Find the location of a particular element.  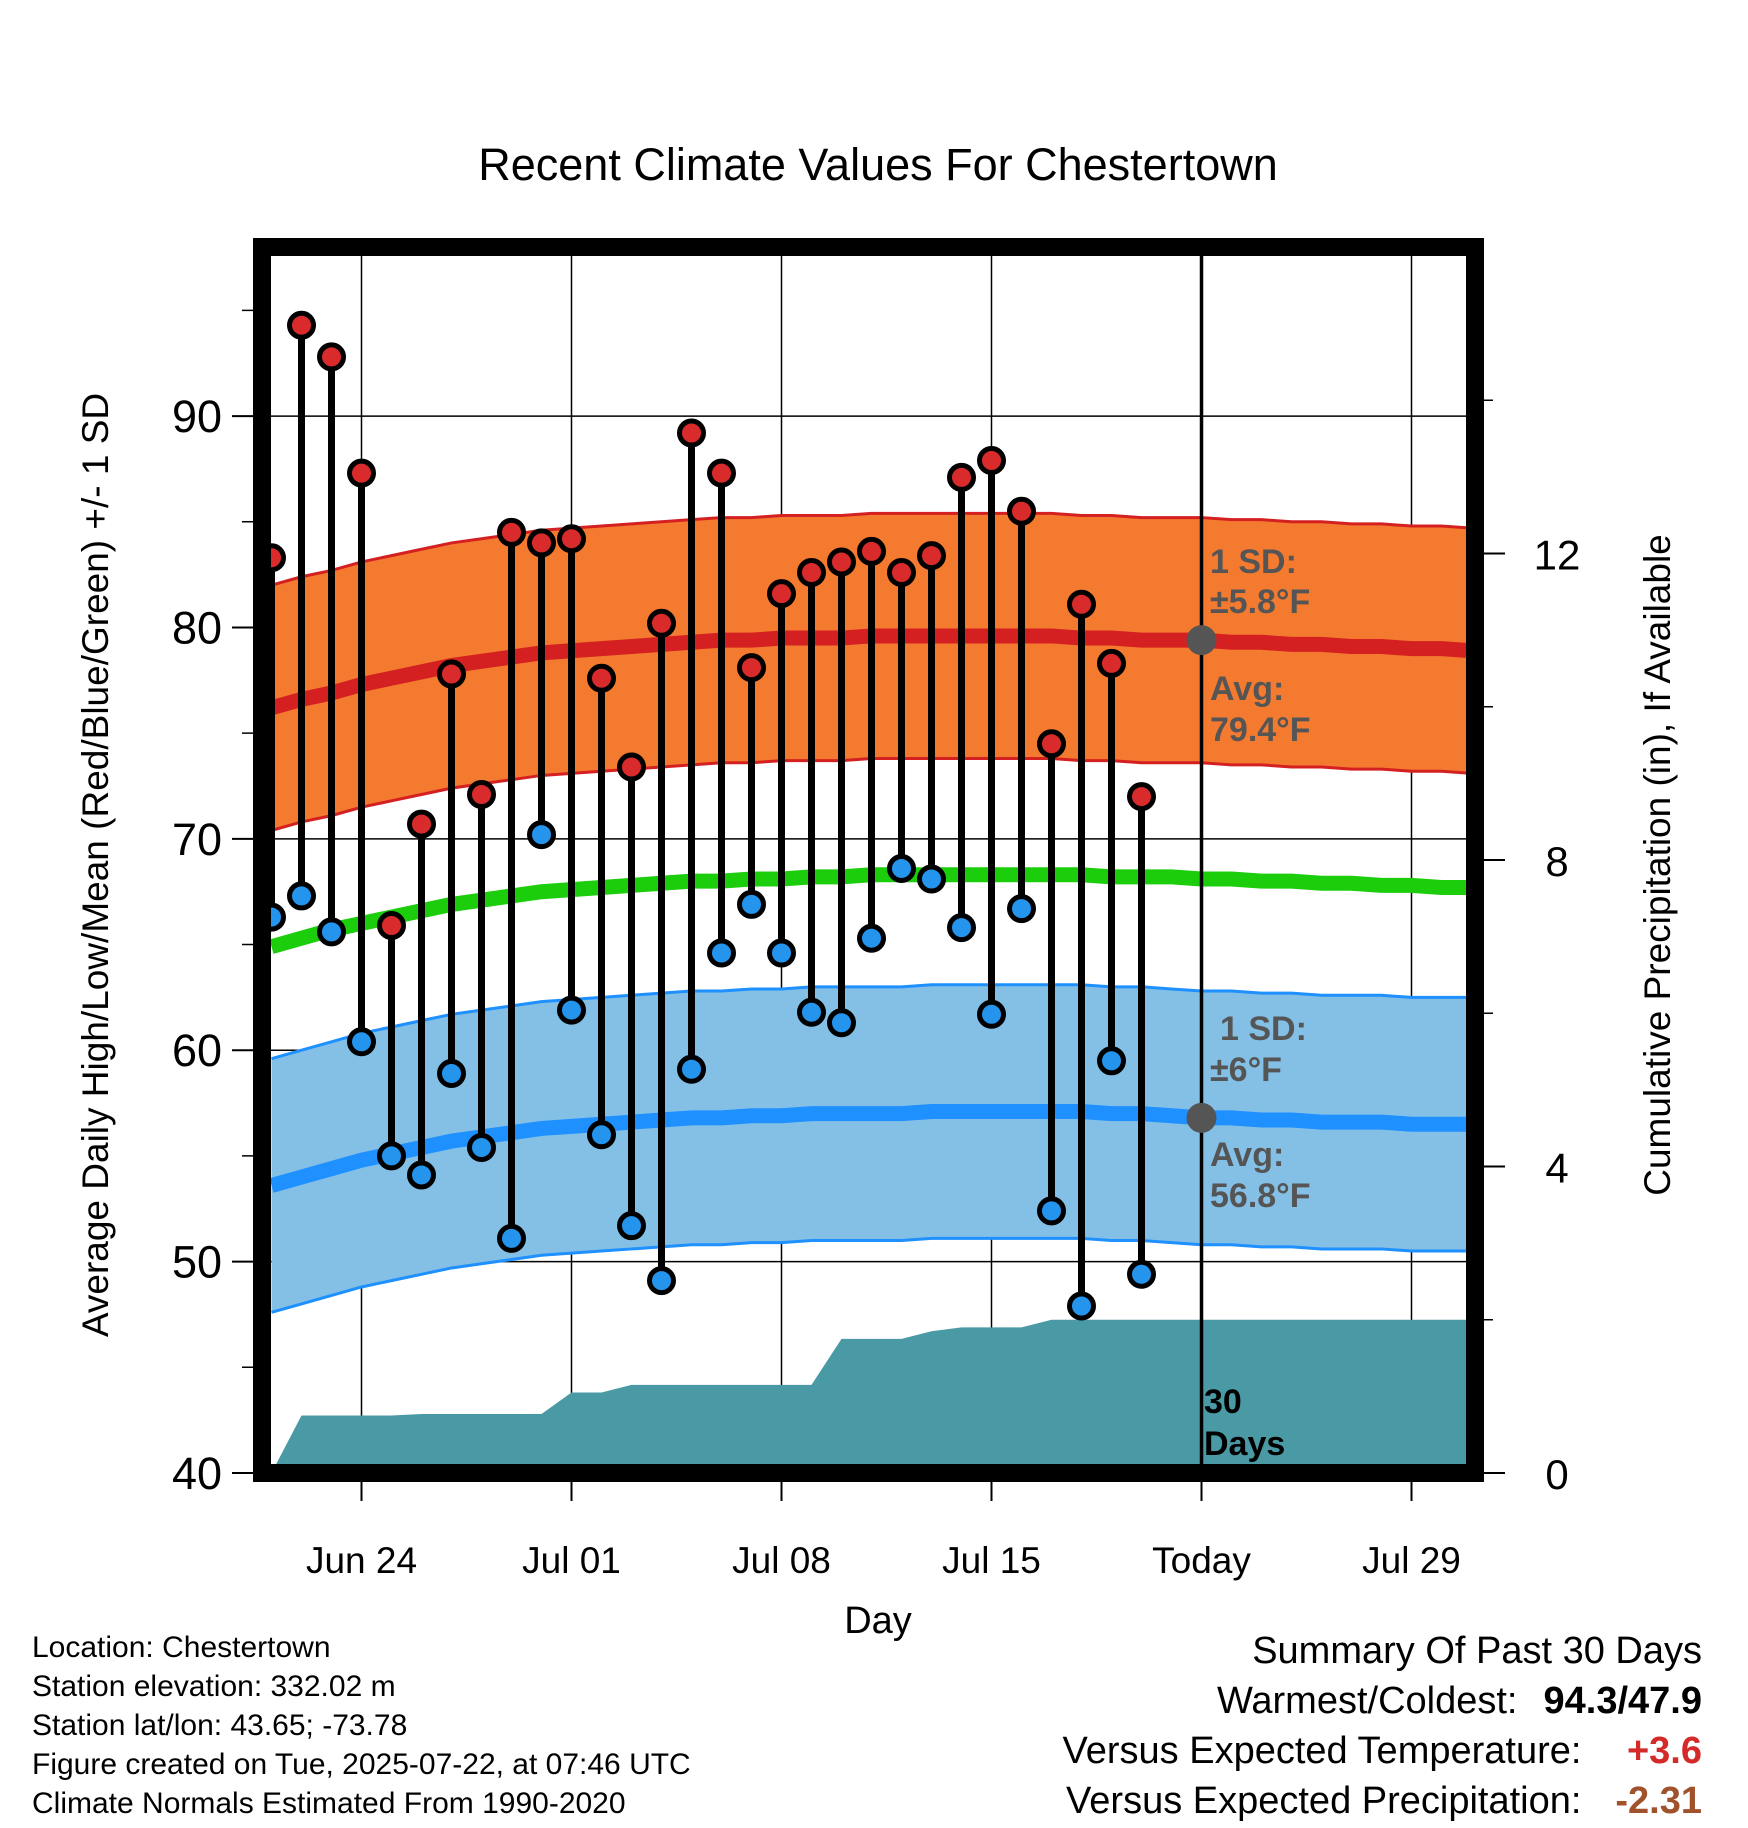

low-sd-band is located at coordinates (873, 1148).